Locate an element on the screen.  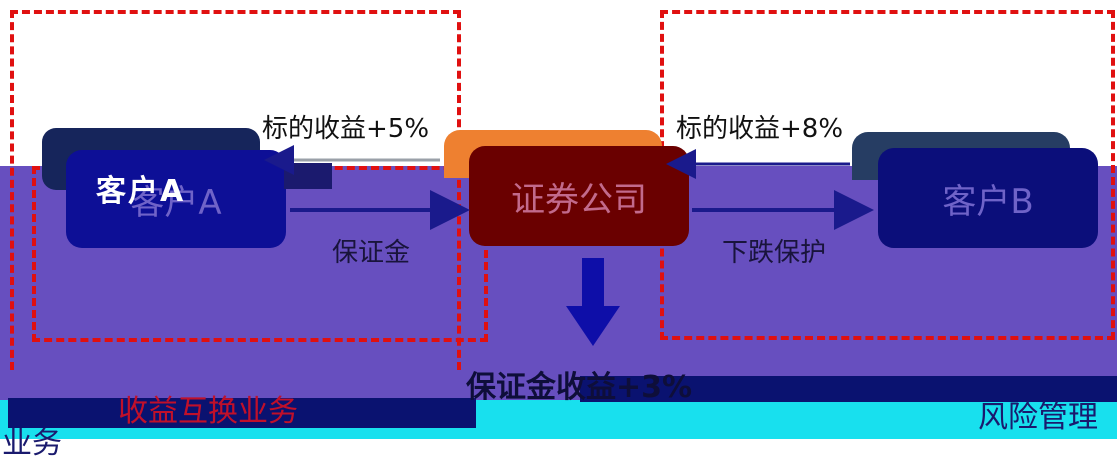
risk-management-text: 风险管理 is located at coordinates (1038, 417).